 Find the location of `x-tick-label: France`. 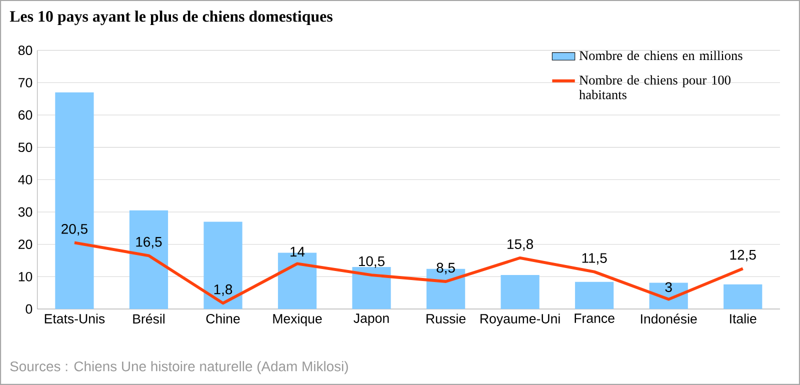

x-tick-label: France is located at coordinates (594, 318).